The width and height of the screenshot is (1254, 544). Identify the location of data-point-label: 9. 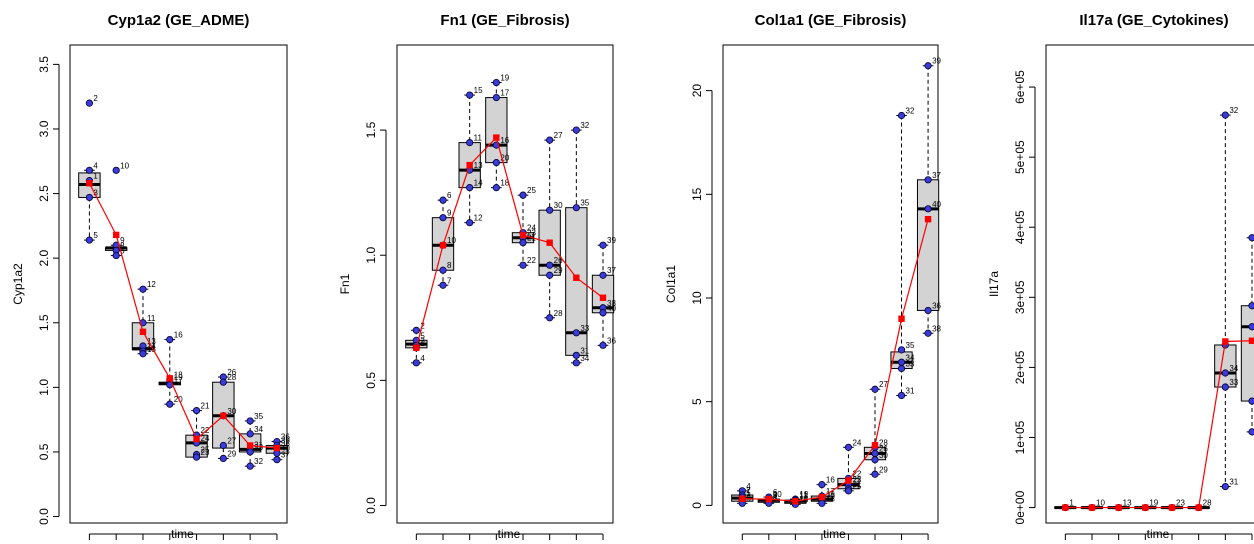
(775, 495).